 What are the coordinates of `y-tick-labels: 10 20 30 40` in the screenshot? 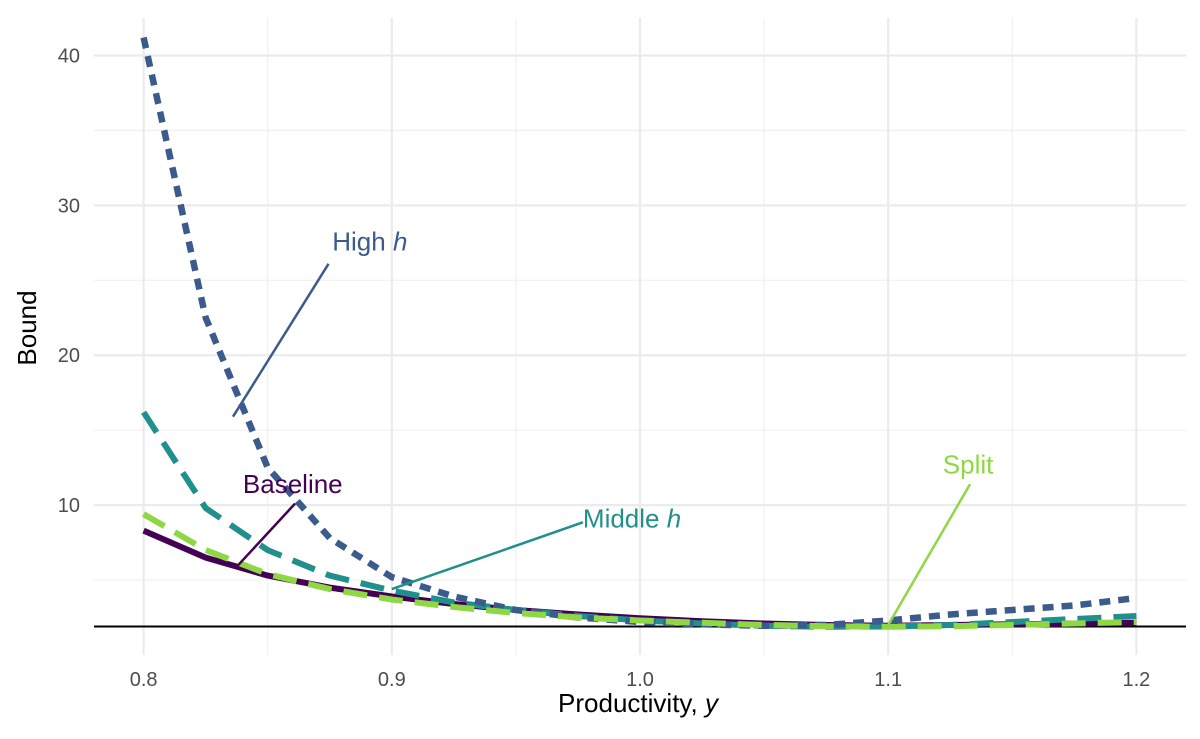 It's located at (69, 281).